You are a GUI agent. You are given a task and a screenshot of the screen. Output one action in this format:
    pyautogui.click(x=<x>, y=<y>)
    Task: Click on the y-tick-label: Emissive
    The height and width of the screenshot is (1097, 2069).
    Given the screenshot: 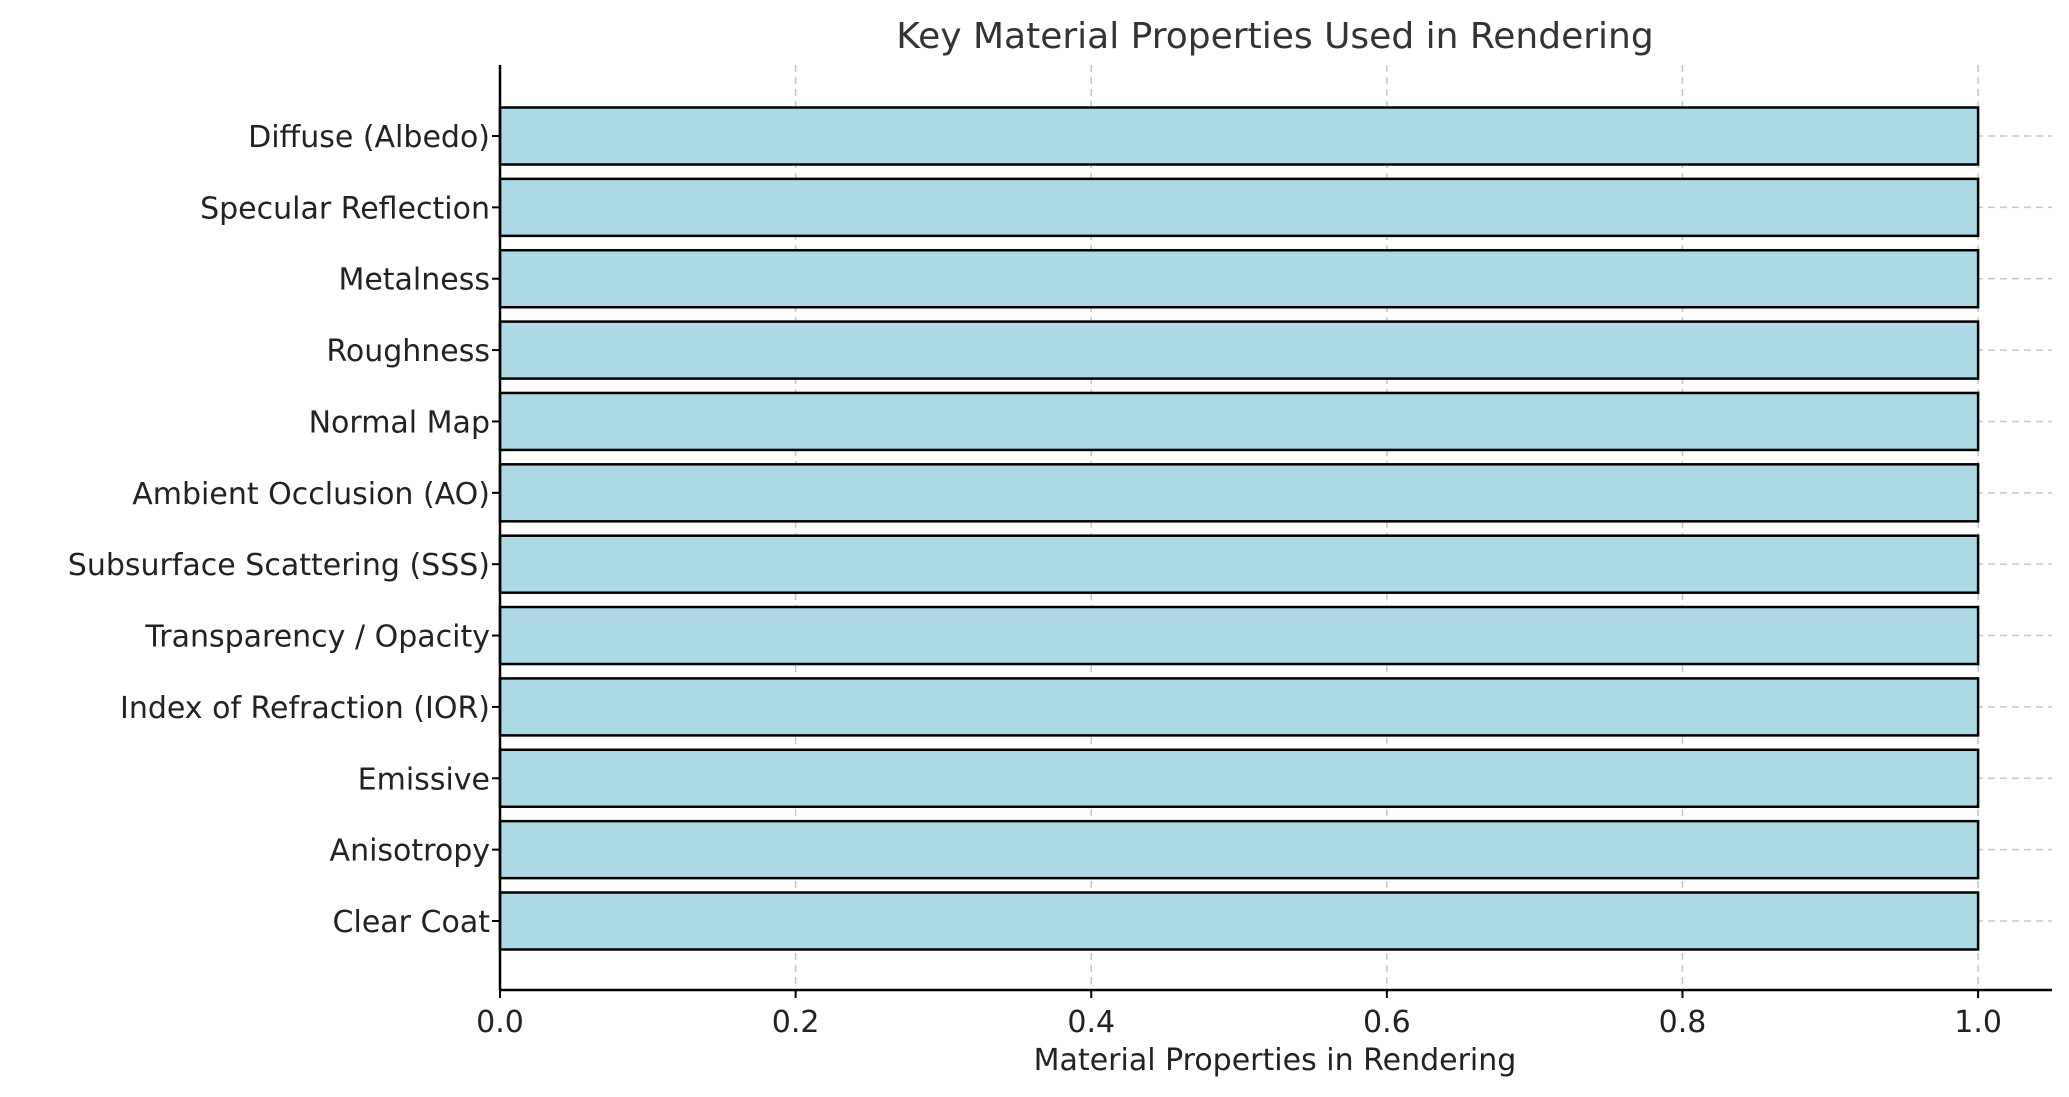 What is the action you would take?
    pyautogui.click(x=424, y=779)
    